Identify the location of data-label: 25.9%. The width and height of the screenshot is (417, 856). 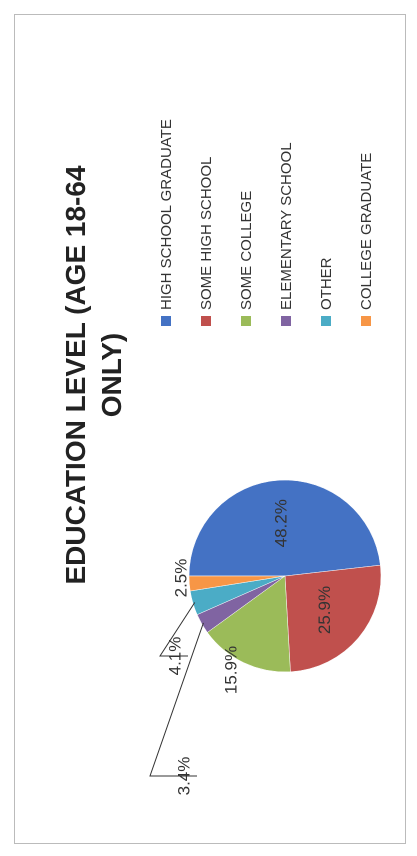
(324, 610).